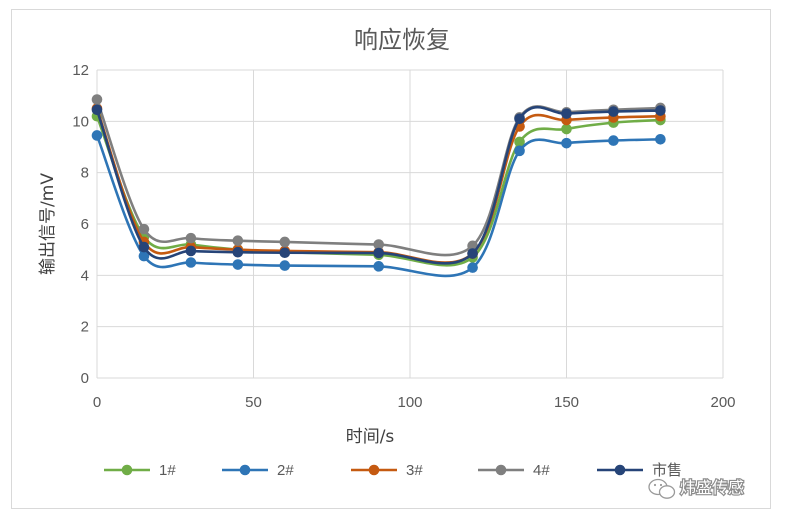  What do you see at coordinates (402, 40) in the screenshot?
I see `chart-title: 响应恢复` at bounding box center [402, 40].